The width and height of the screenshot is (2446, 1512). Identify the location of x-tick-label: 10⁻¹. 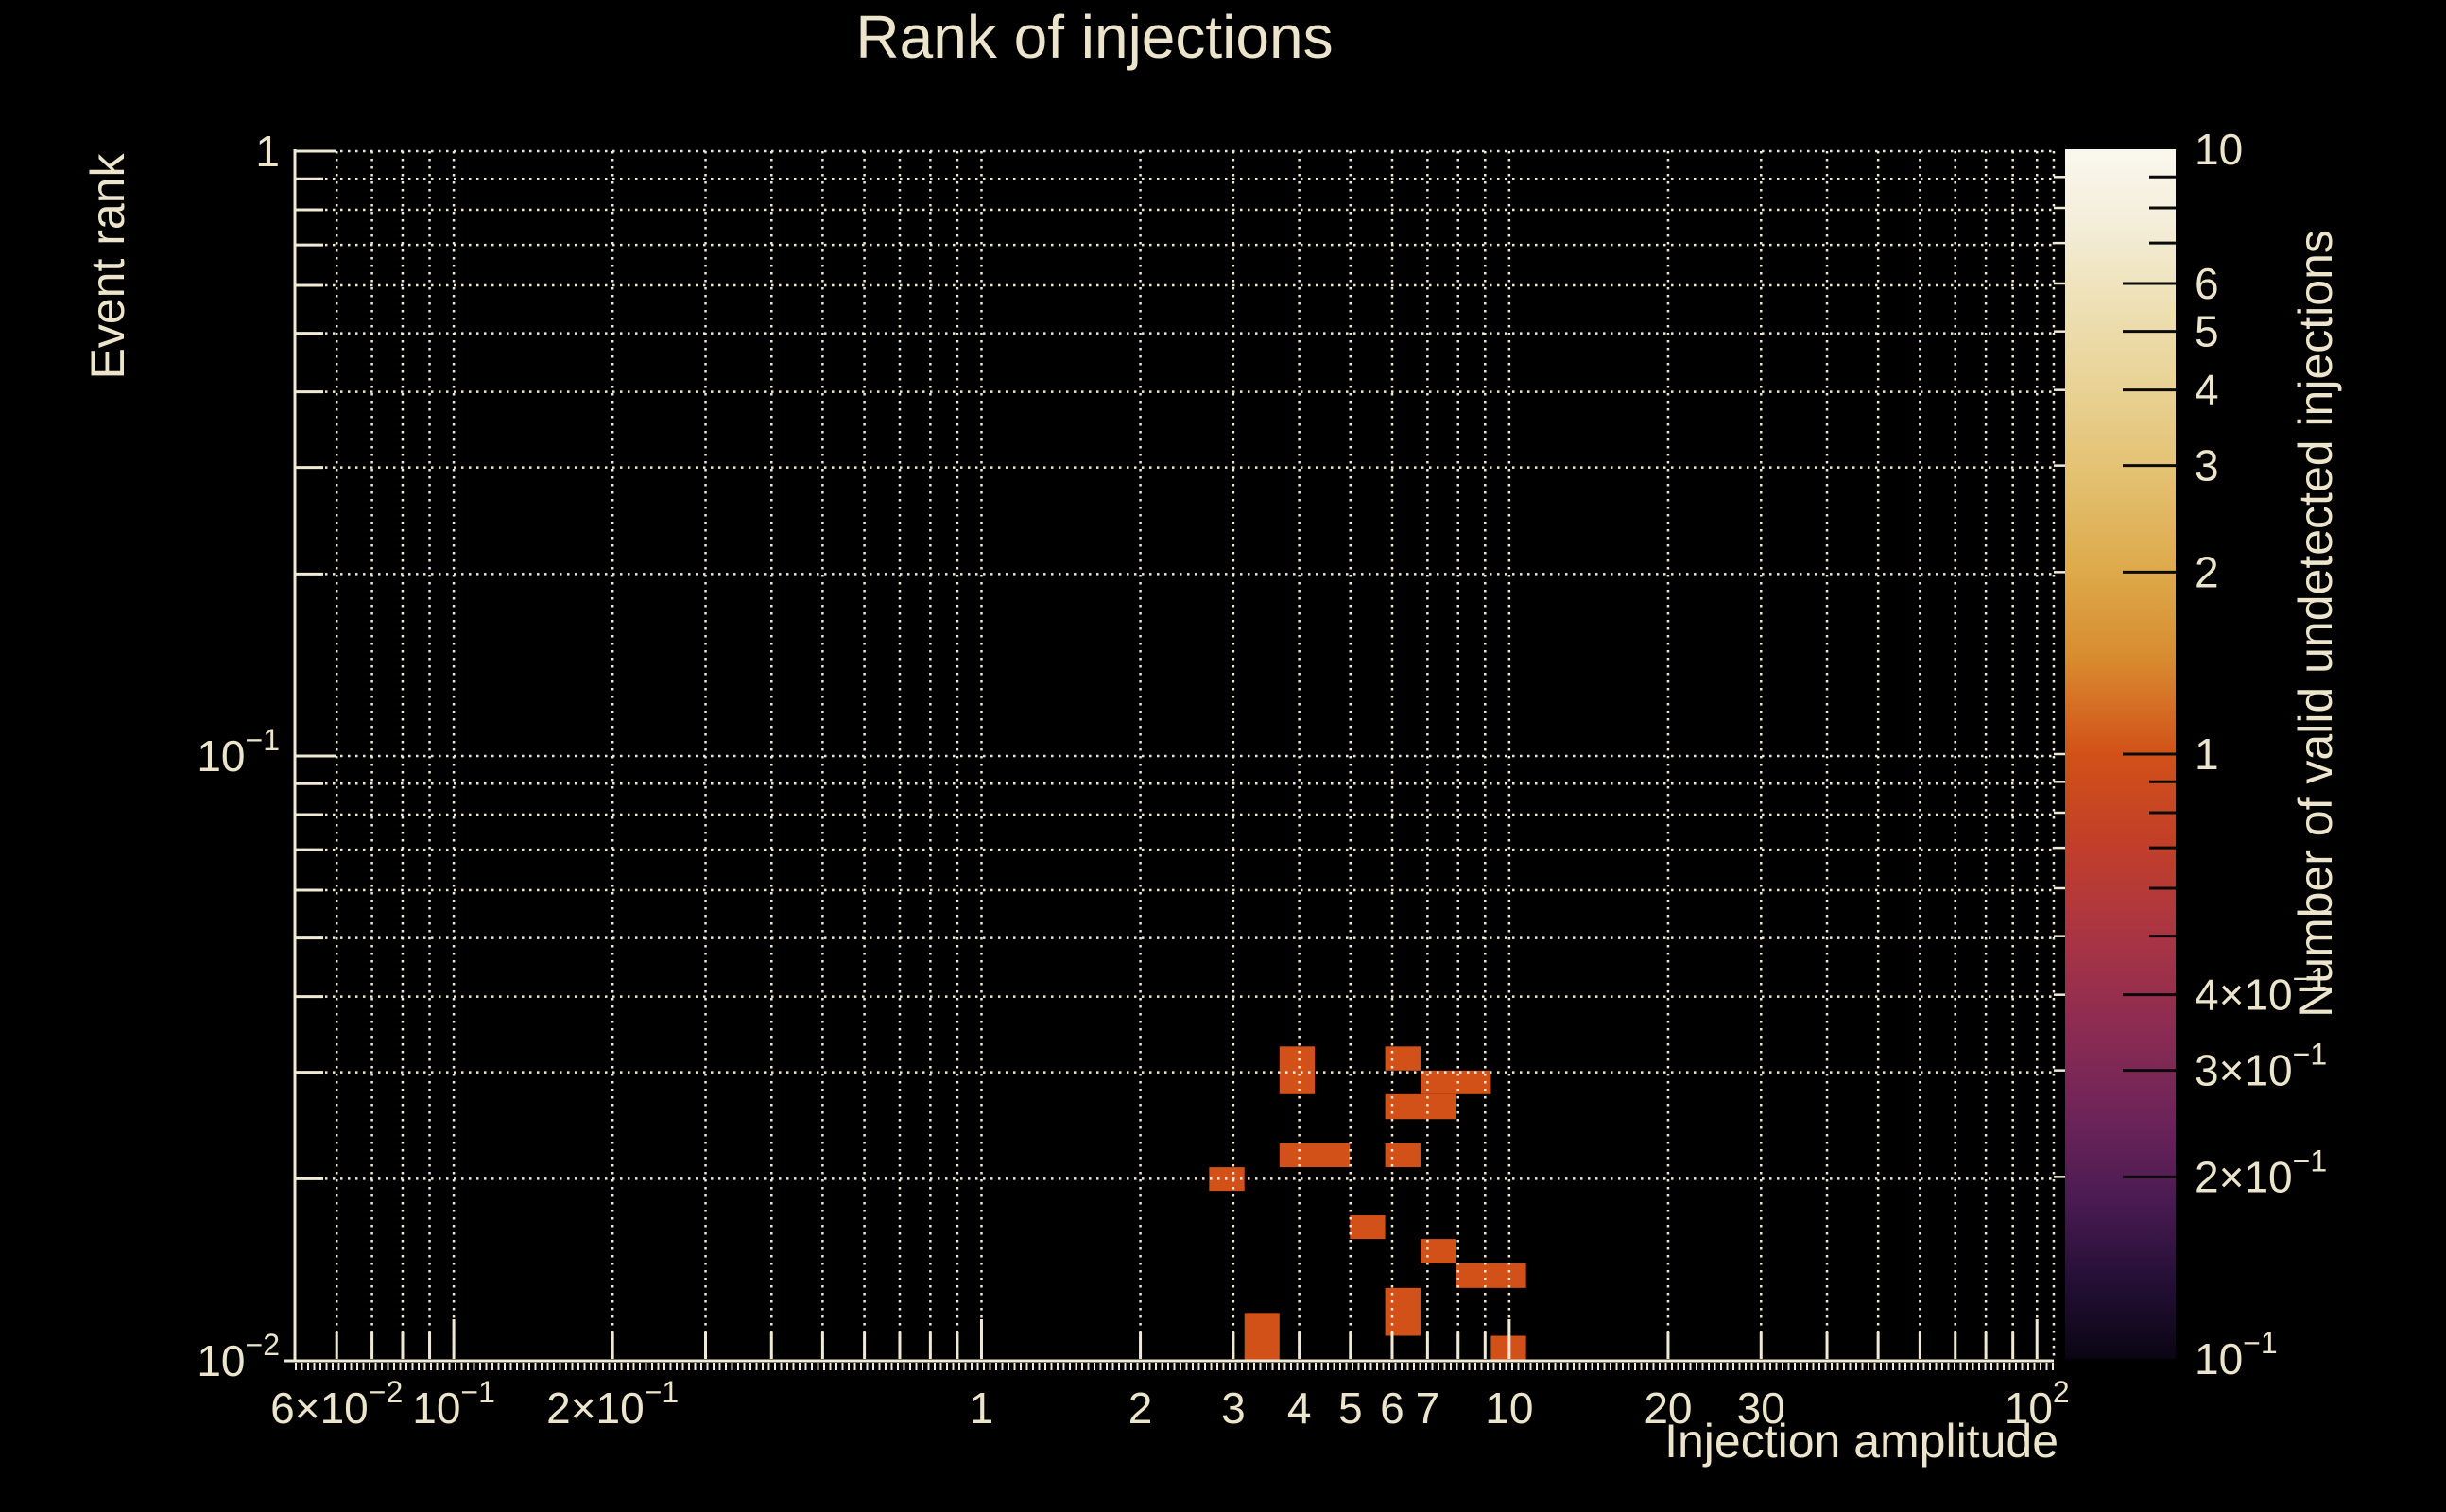
(453, 1404).